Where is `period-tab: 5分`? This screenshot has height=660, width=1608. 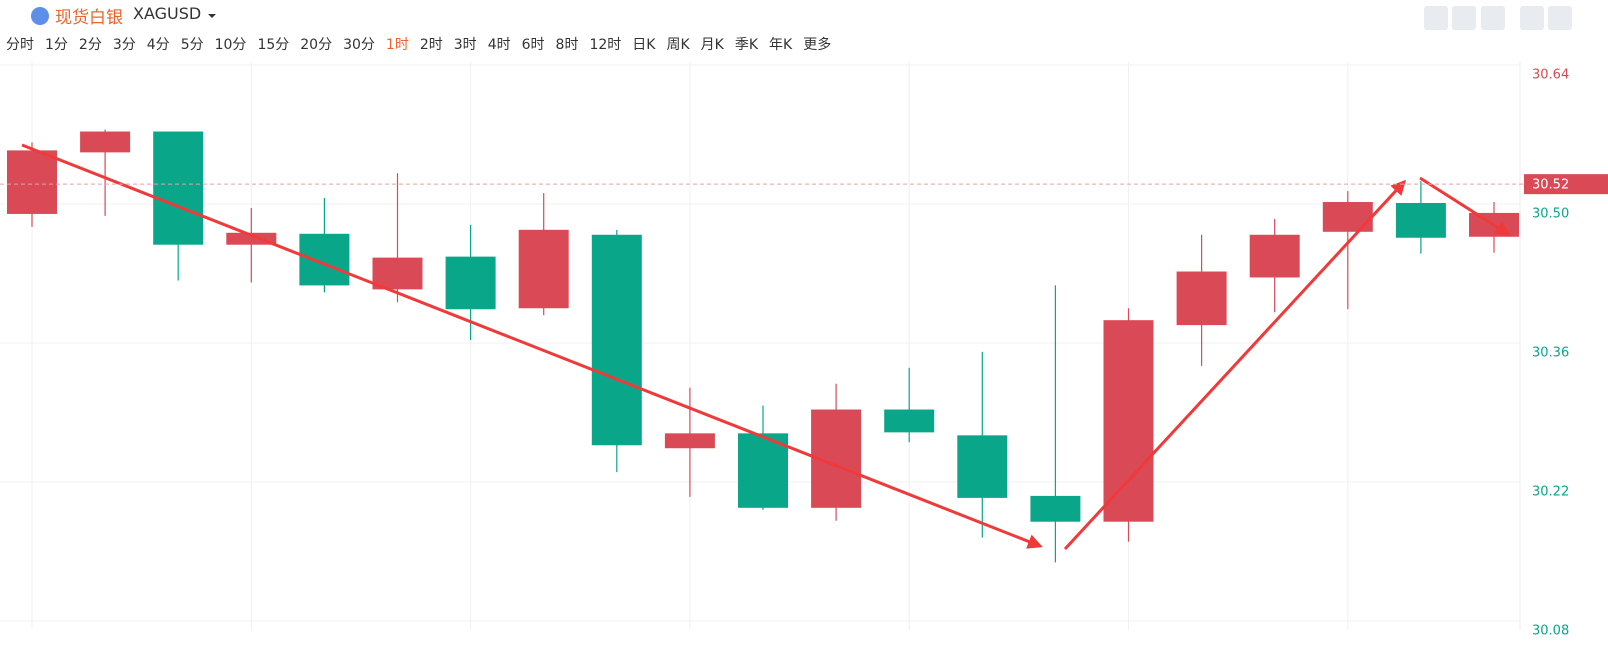 period-tab: 5分 is located at coordinates (192, 45).